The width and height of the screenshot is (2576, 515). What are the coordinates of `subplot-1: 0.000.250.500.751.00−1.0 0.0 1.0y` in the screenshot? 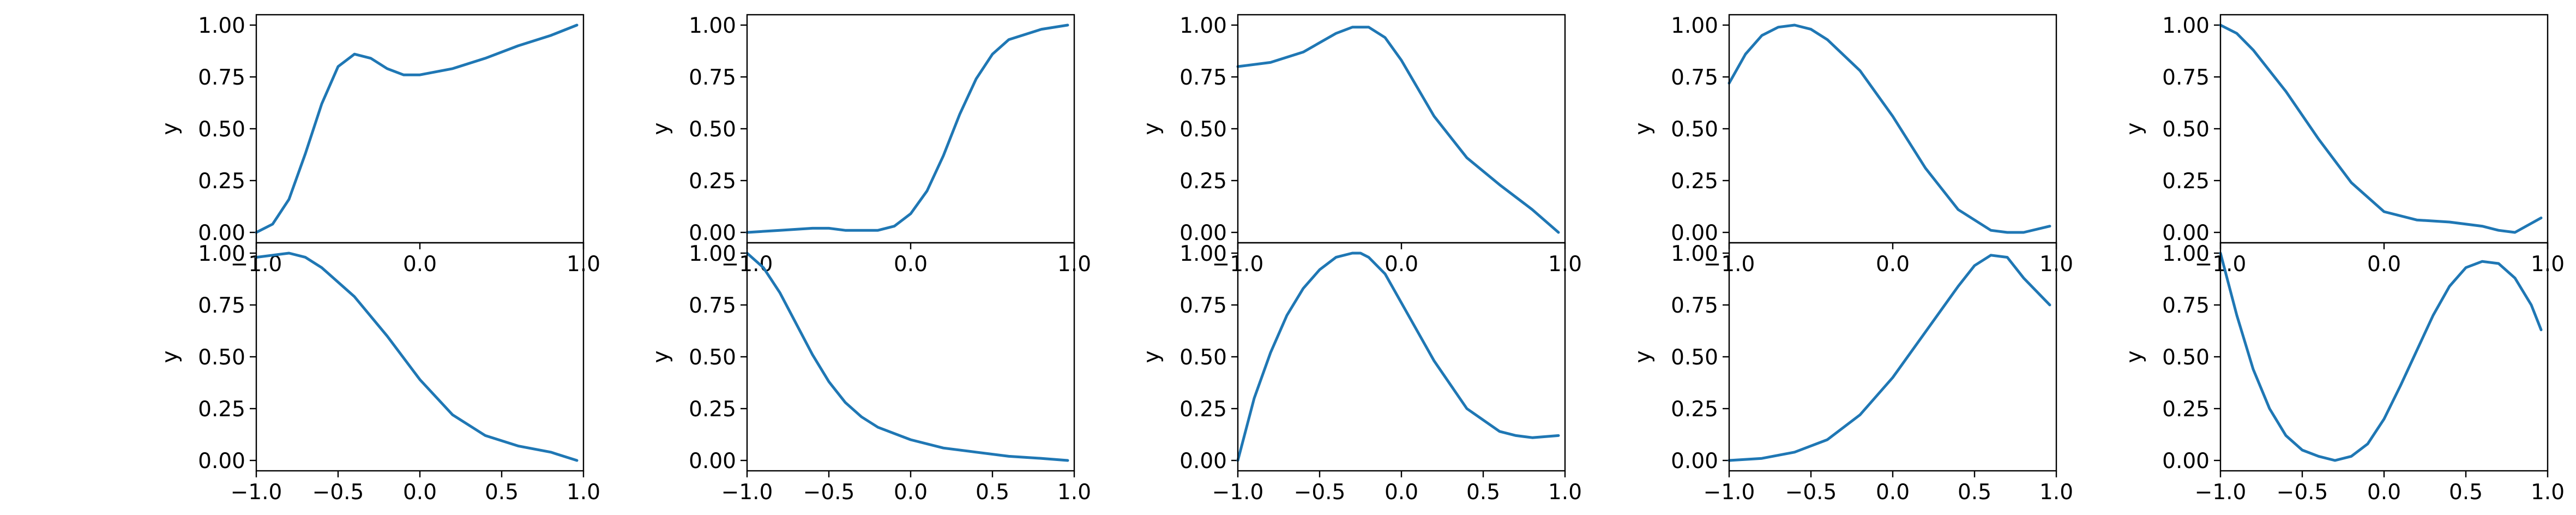 It's located at (379, 146).